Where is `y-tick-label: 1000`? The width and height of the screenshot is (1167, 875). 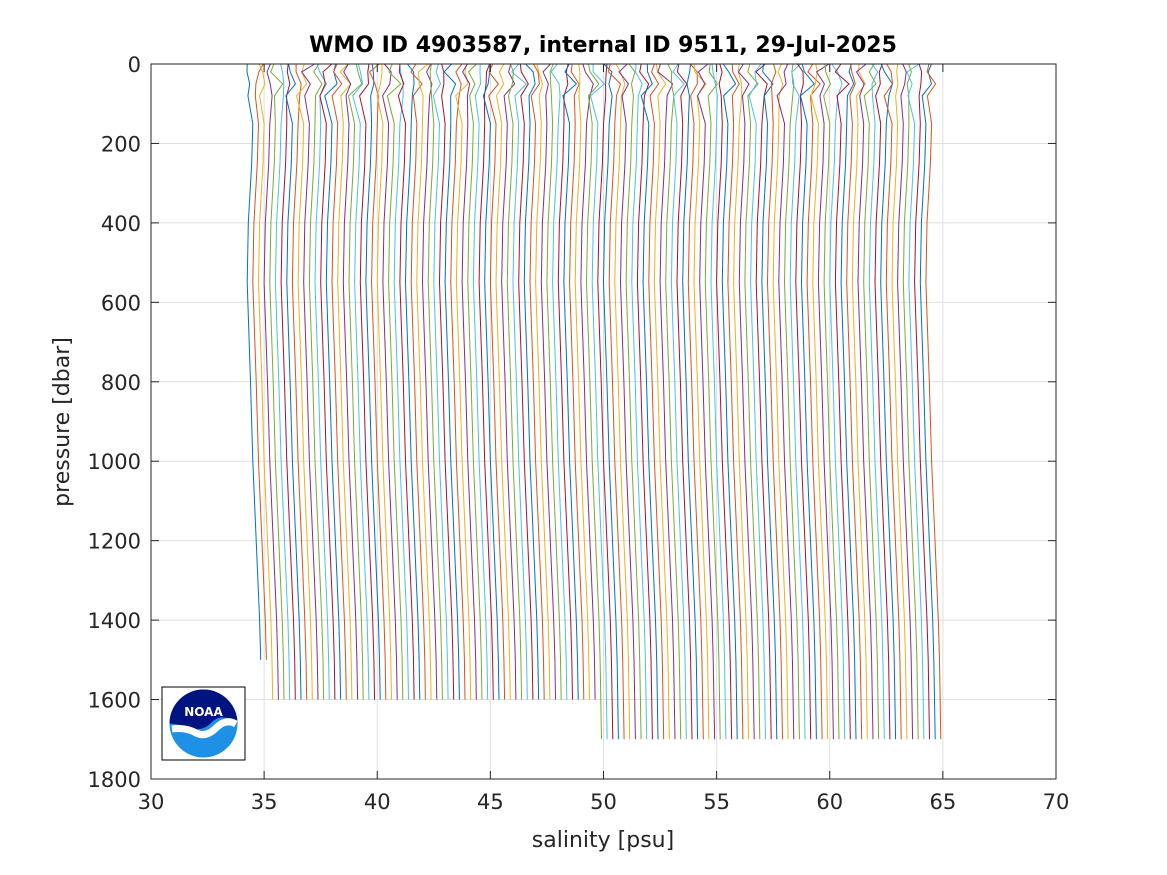 y-tick-label: 1000 is located at coordinates (114, 462).